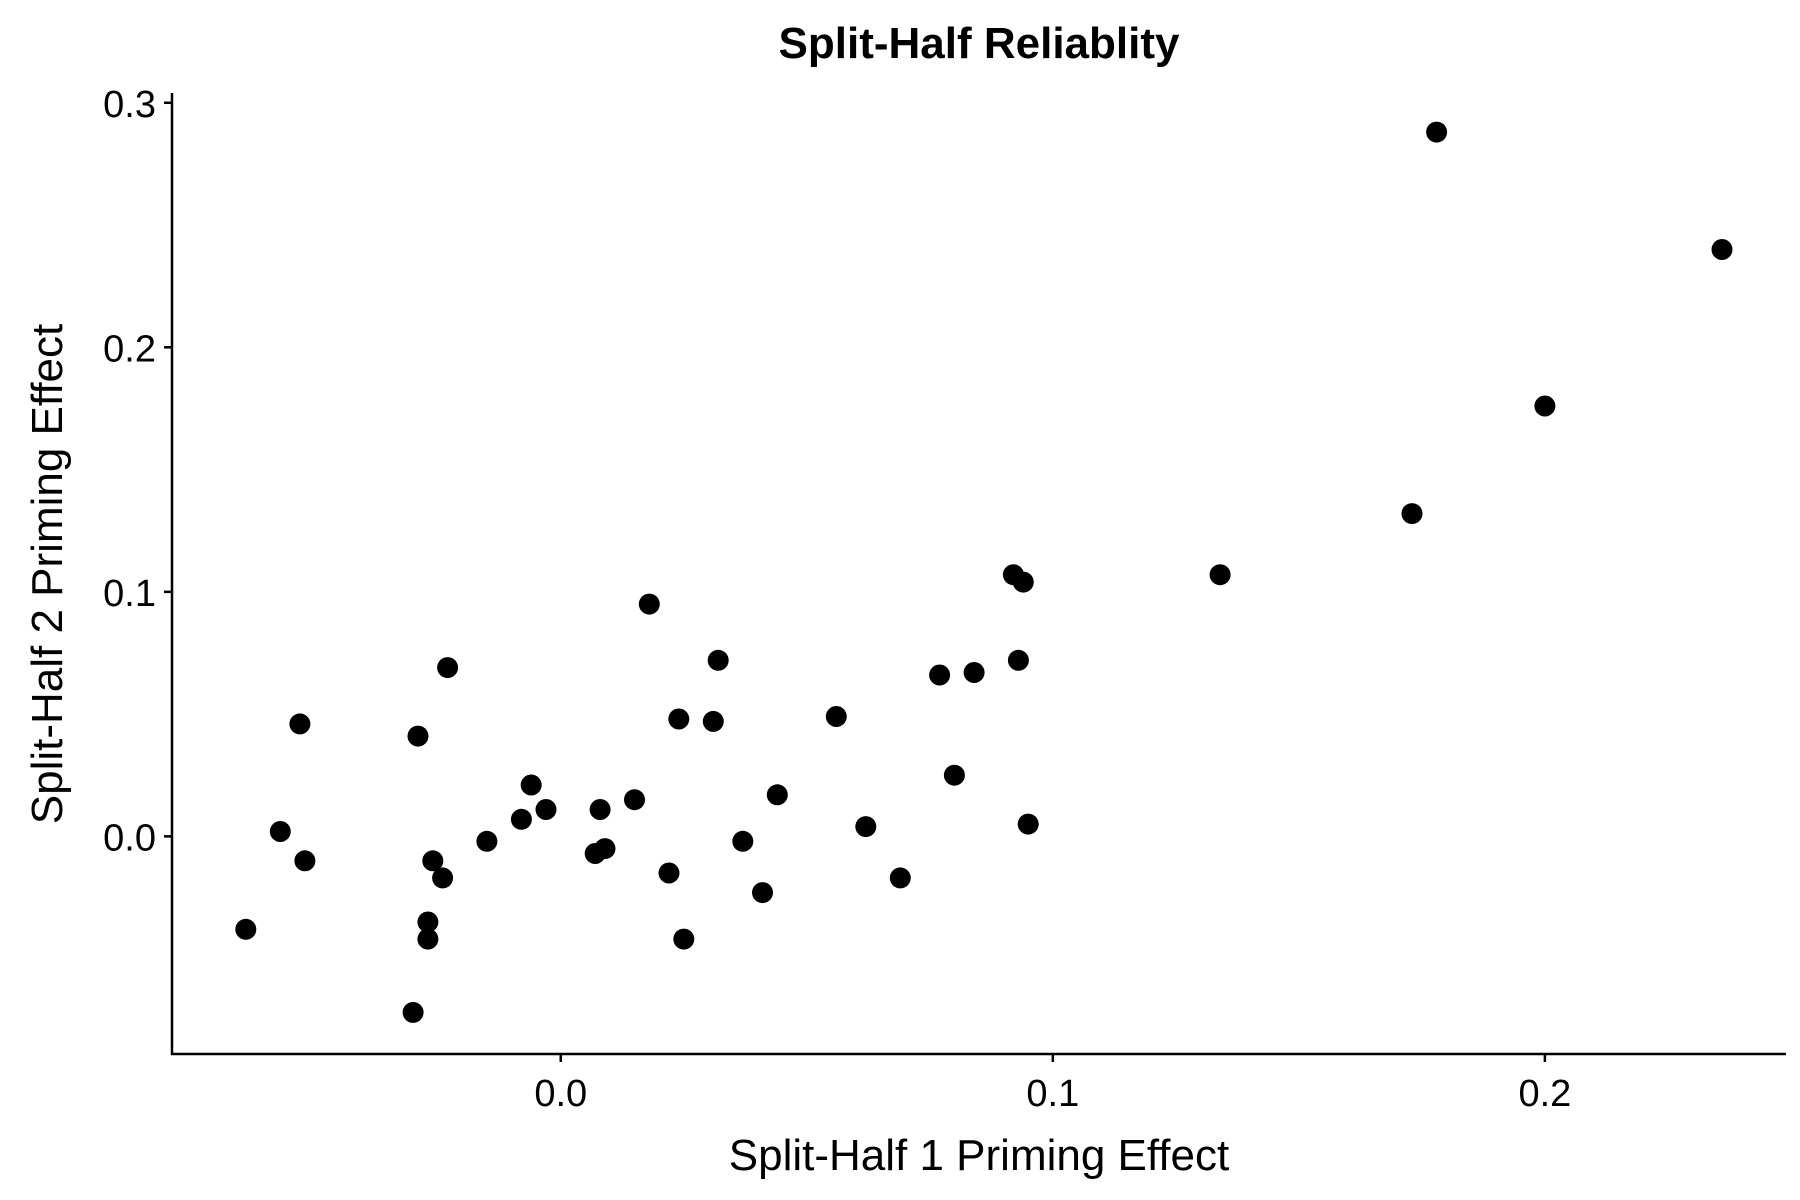 Image resolution: width=1800 pixels, height=1200 pixels. I want to click on y-axis-label: Split-Half 2 Priming Effect, so click(47, 574).